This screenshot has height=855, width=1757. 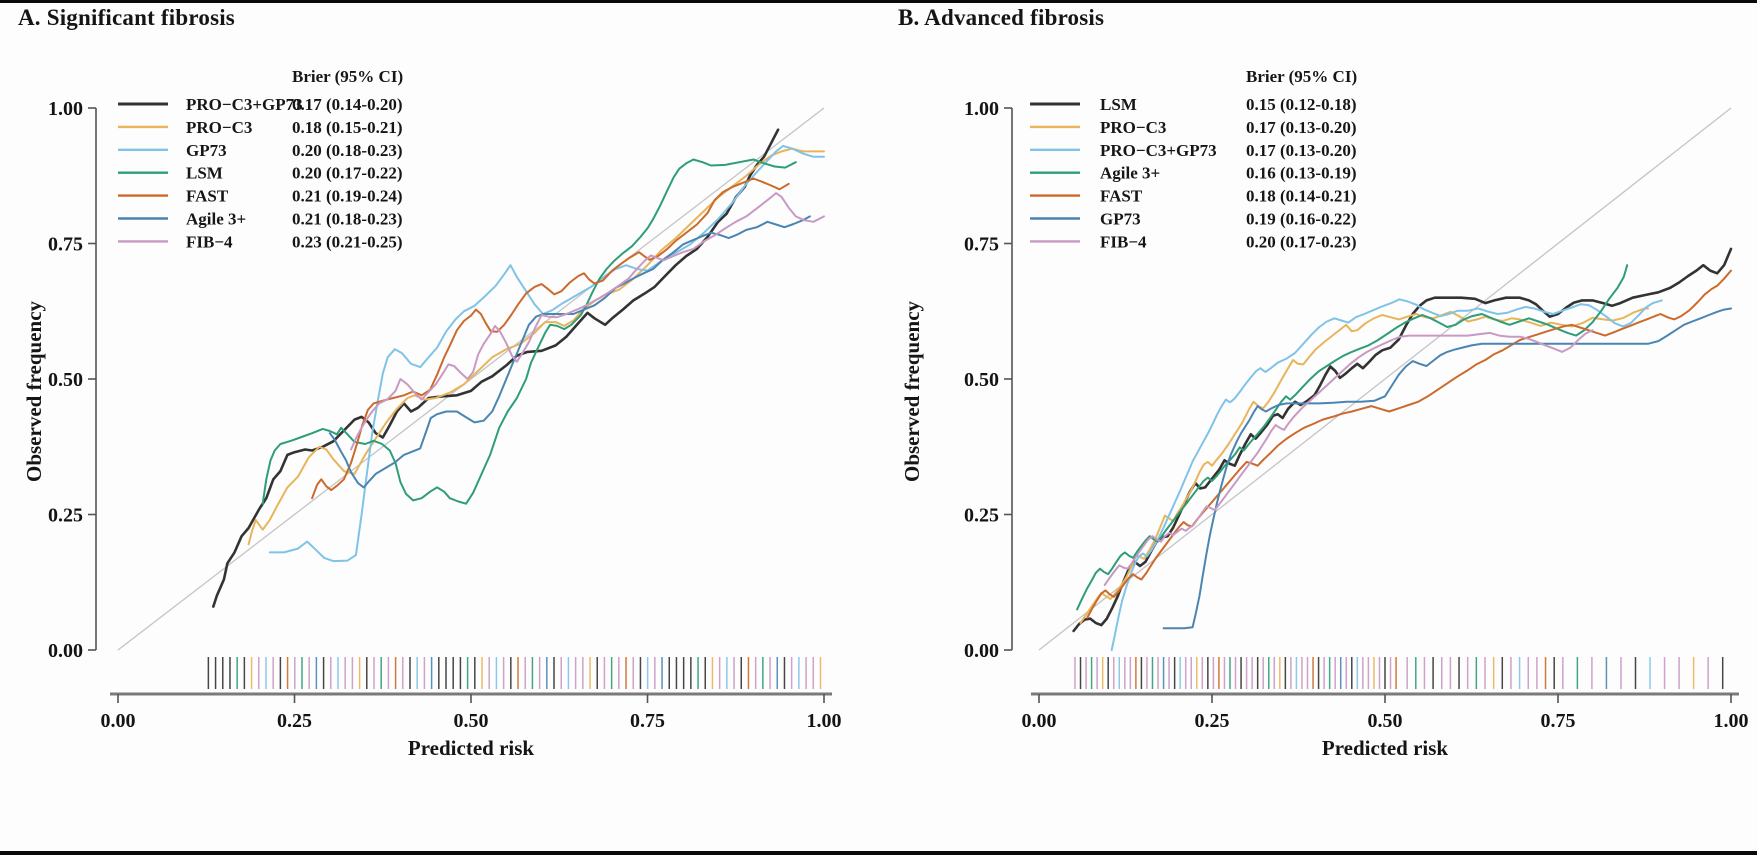 What do you see at coordinates (244, 104) in the screenshot?
I see `legend-name-A: PRO−C3+GP73` at bounding box center [244, 104].